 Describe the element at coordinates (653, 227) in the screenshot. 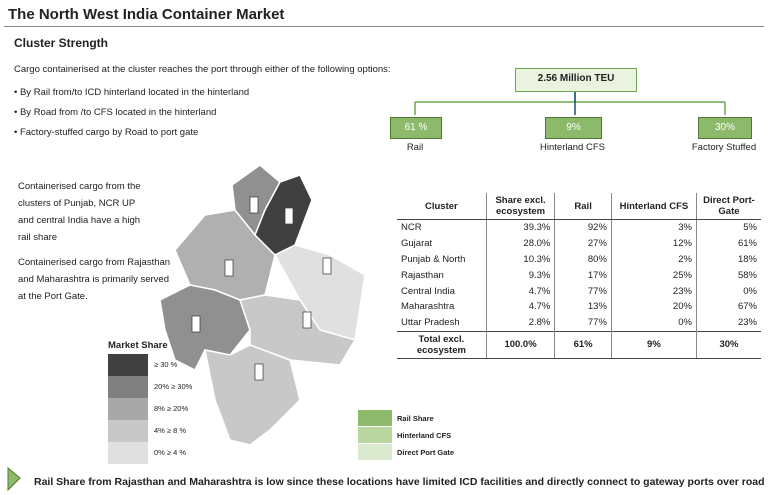

I see `table-cell: 3%` at that location.